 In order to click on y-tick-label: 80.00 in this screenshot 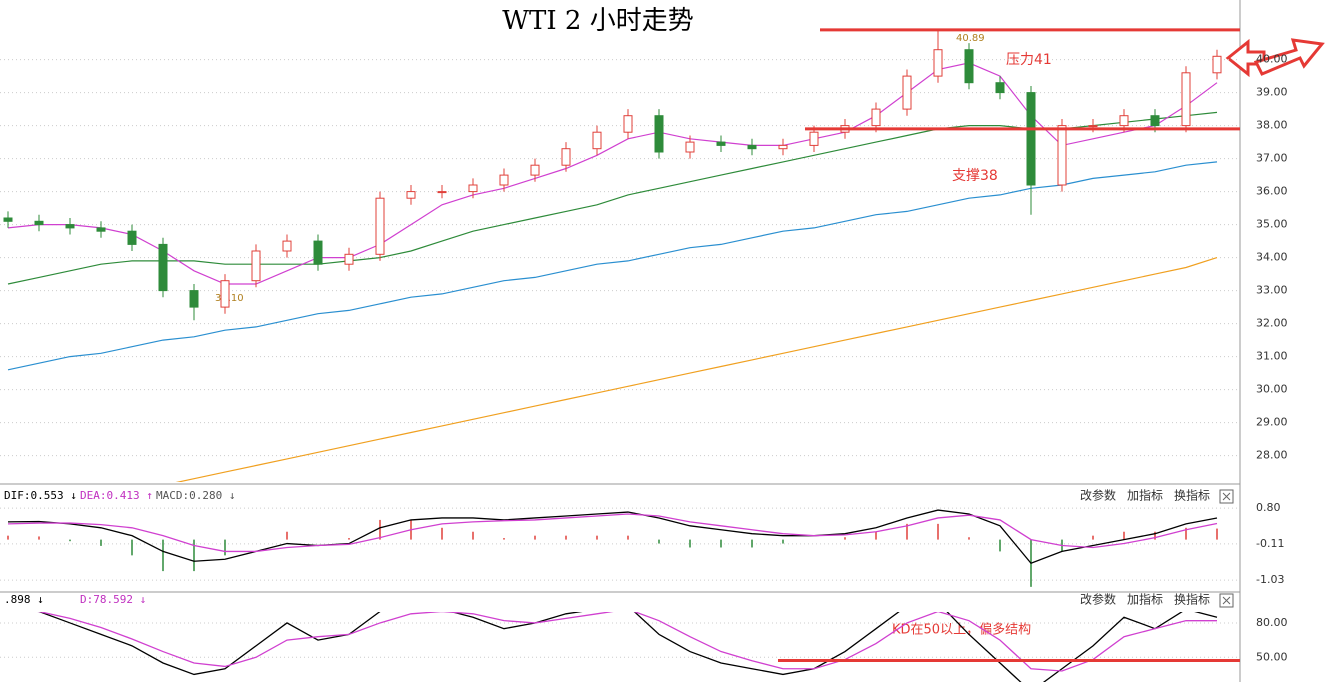, I will do `click(1272, 622)`.